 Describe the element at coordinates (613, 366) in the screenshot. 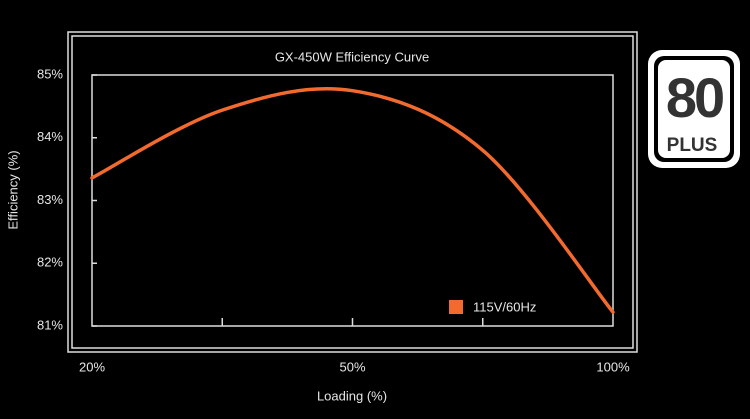

I see `x-tick-label: 100%` at that location.